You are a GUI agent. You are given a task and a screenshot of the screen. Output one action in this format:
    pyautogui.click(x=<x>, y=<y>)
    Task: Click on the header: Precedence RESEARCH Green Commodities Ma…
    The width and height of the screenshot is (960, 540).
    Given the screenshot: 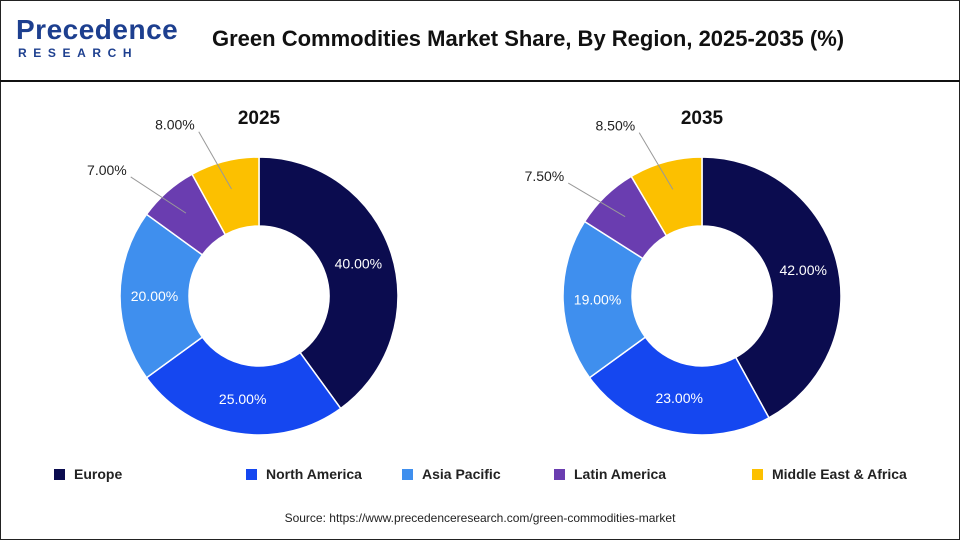 What is the action you would take?
    pyautogui.click(x=480, y=40)
    